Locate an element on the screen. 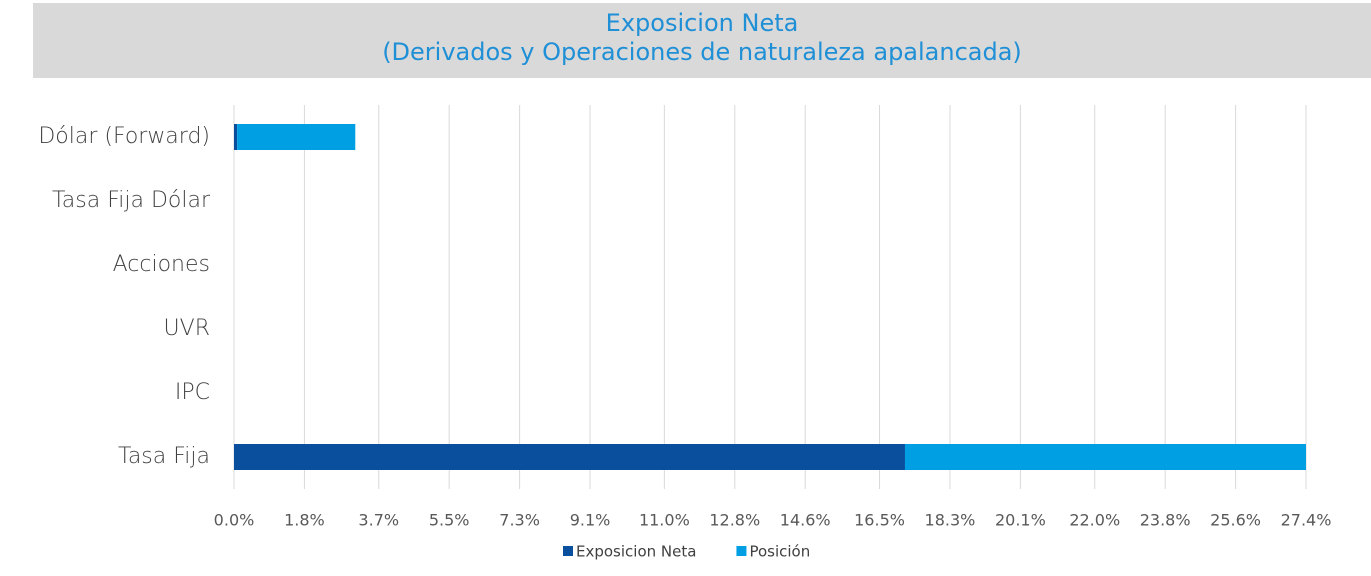 This screenshot has height=576, width=1371. y-tick-label: UVR is located at coordinates (187, 328).